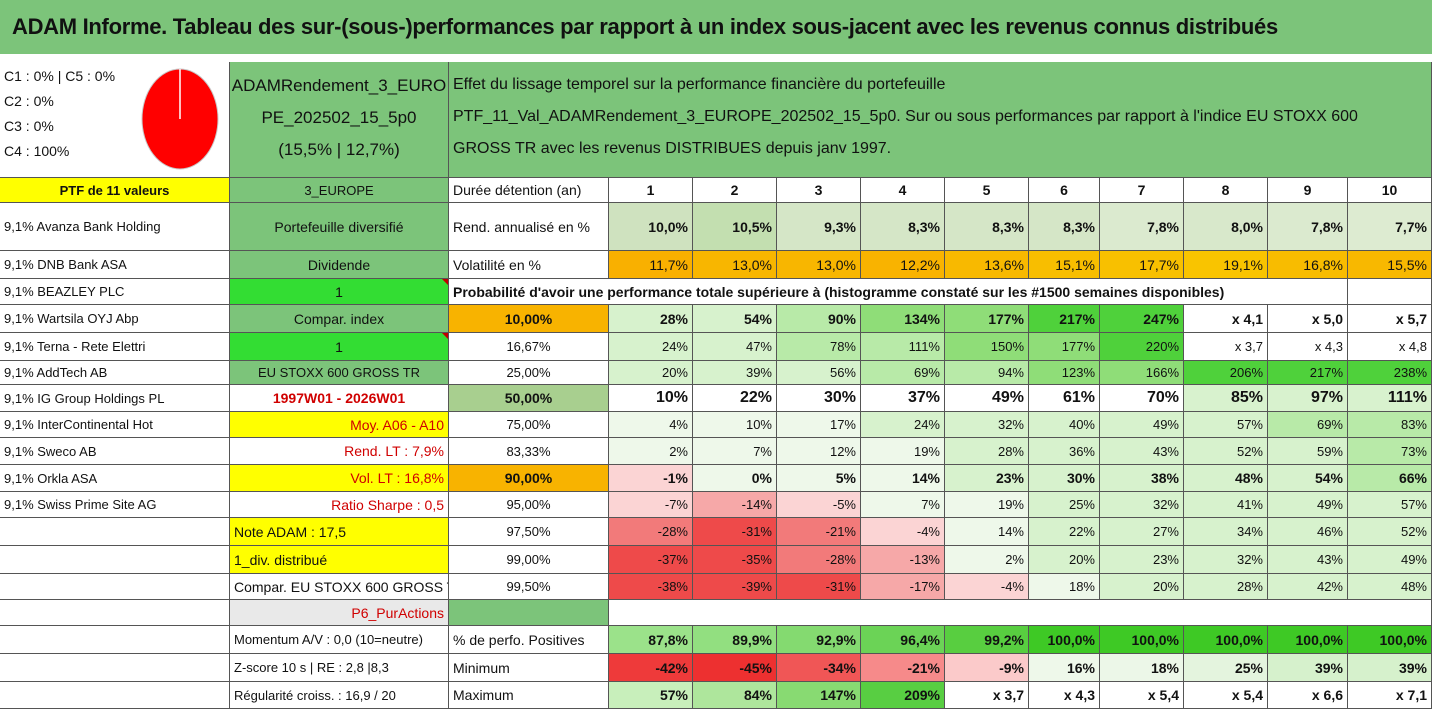 The height and width of the screenshot is (717, 1432). Describe the element at coordinates (735, 695) in the screenshot. I see `maximum-cell: 84%` at that location.